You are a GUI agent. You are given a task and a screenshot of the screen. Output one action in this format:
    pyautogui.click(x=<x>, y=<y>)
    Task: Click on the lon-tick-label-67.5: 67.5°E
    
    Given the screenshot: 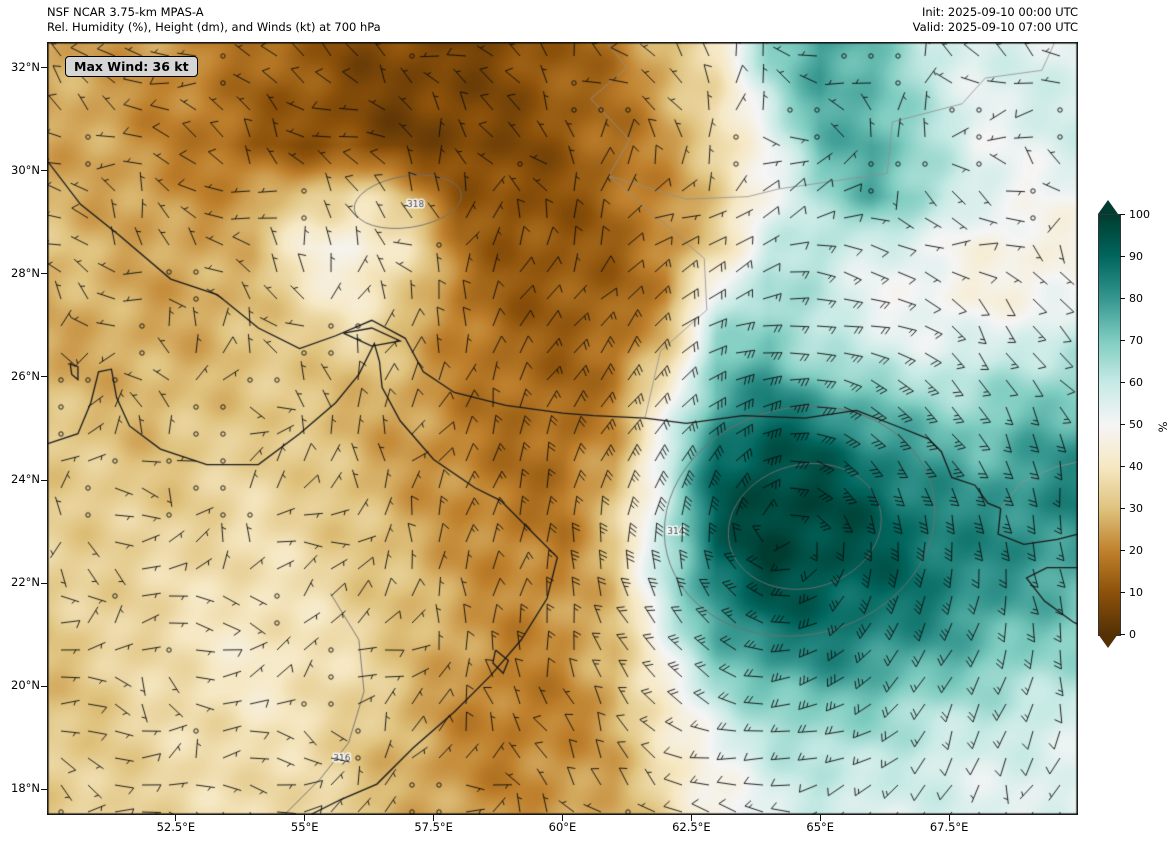 What is the action you would take?
    pyautogui.click(x=949, y=827)
    